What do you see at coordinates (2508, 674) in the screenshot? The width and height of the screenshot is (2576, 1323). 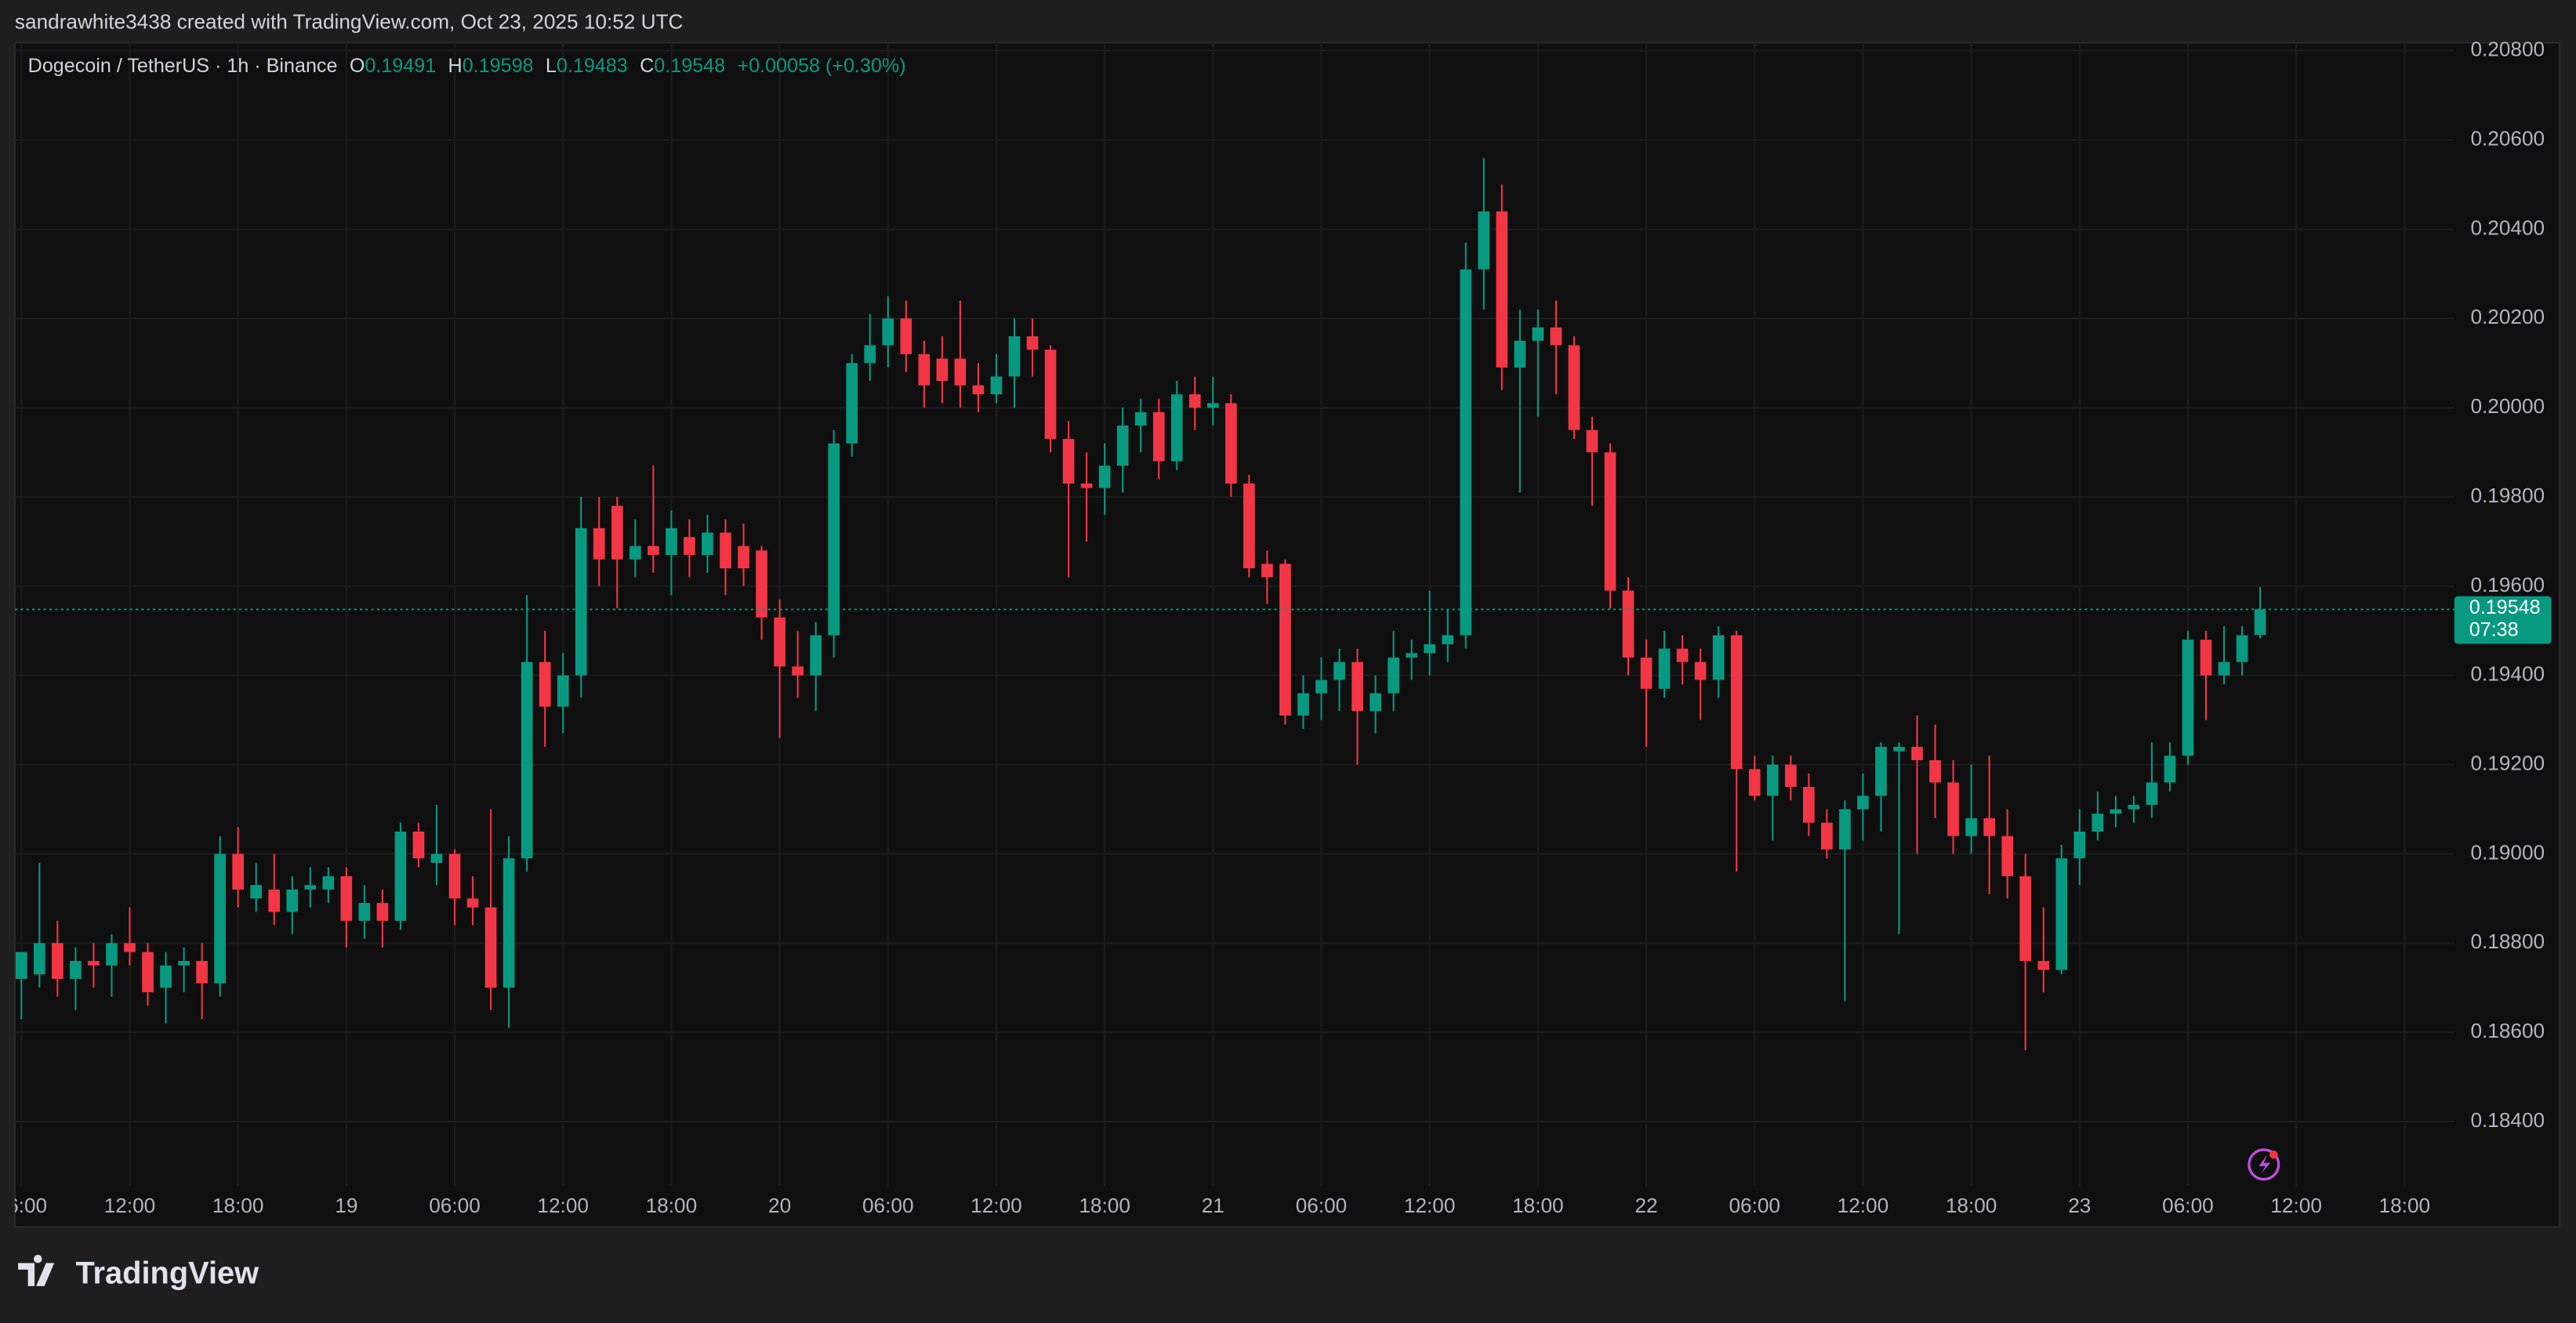 I see `y-tick-label: 0.19400` at bounding box center [2508, 674].